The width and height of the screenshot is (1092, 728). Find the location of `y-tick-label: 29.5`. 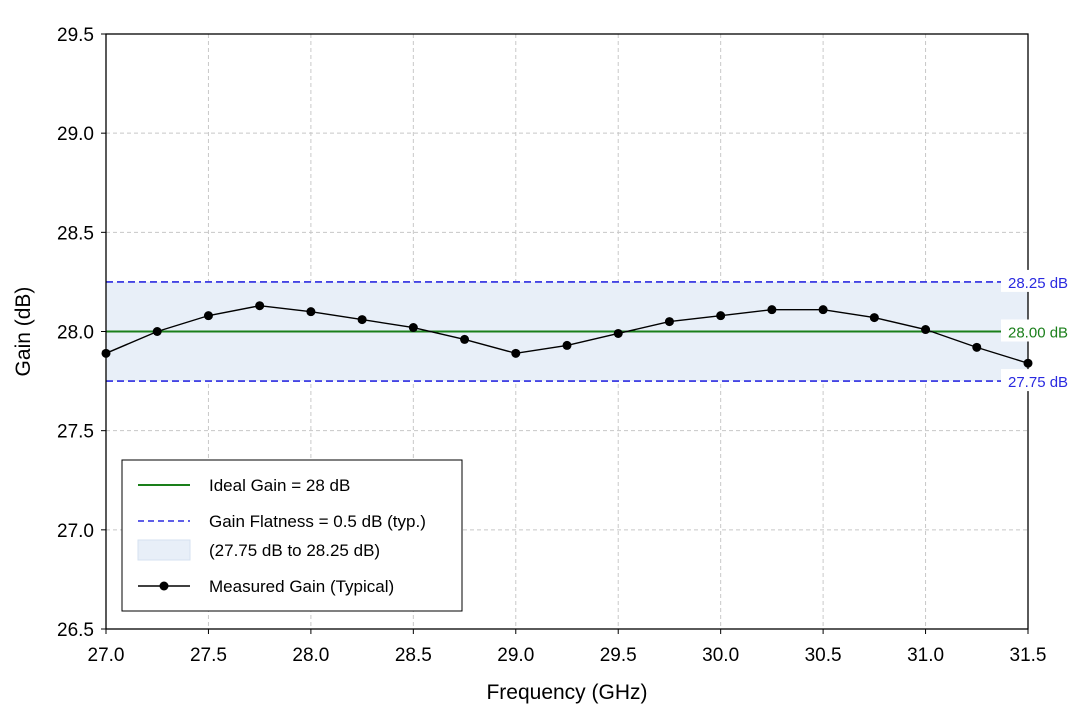

y-tick-label: 29.5 is located at coordinates (75, 35).